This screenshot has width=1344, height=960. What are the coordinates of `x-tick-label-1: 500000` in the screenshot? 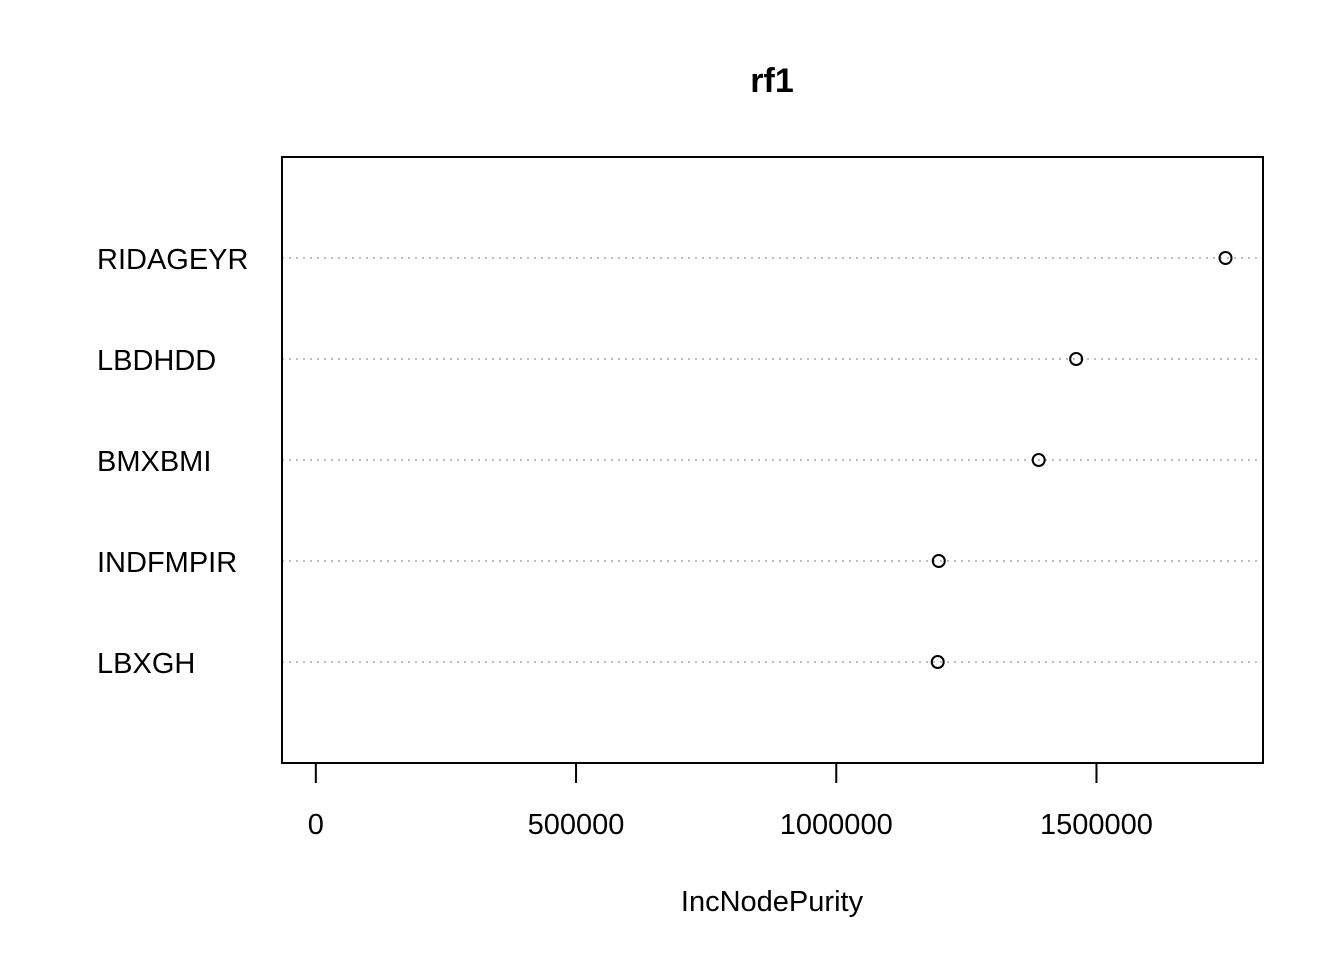 It's located at (576, 825).